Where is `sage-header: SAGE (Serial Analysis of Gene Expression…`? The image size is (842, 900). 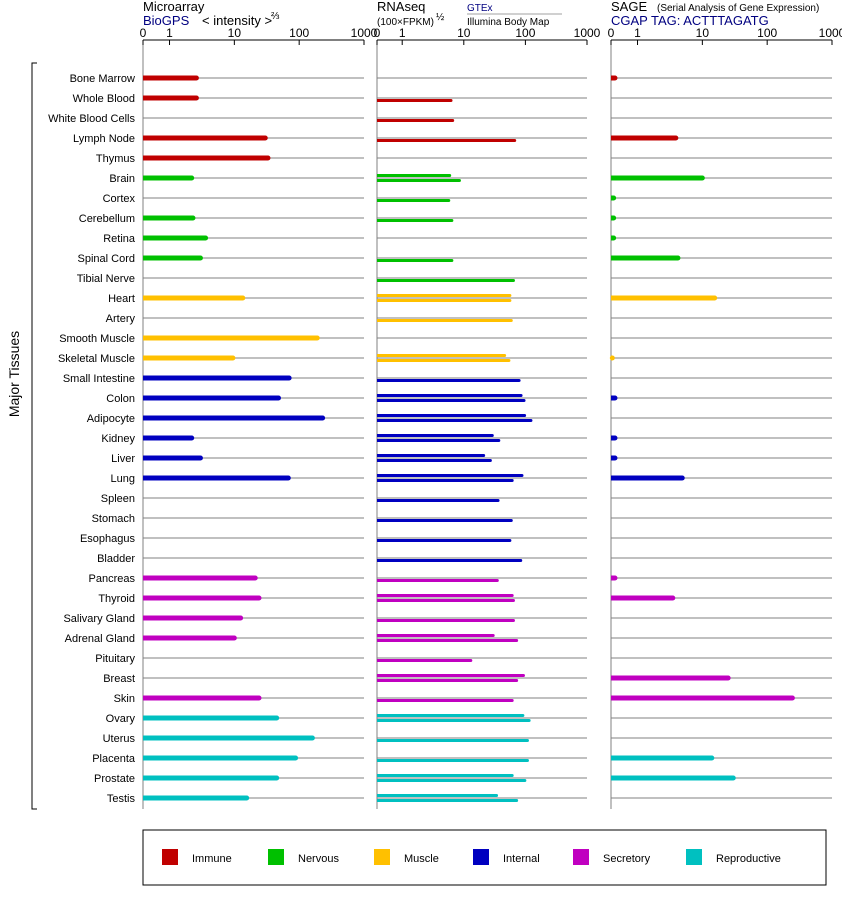 sage-header: SAGE (Serial Analysis of Gene Expression… is located at coordinates (715, 14).